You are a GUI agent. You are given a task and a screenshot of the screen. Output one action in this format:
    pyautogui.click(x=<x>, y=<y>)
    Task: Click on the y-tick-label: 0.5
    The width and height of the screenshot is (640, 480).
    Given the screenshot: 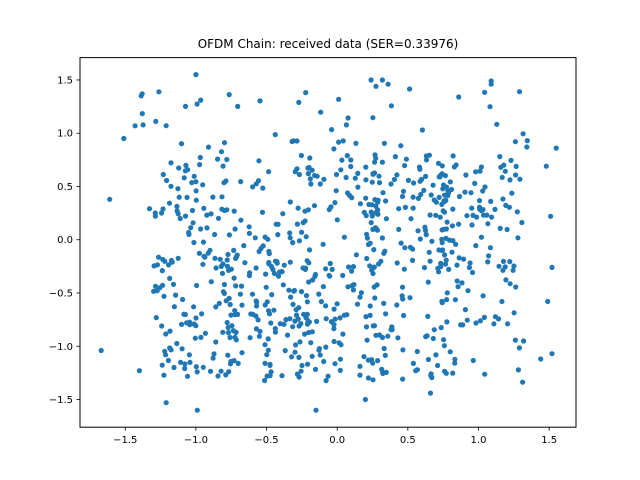 What is the action you would take?
    pyautogui.click(x=65, y=187)
    